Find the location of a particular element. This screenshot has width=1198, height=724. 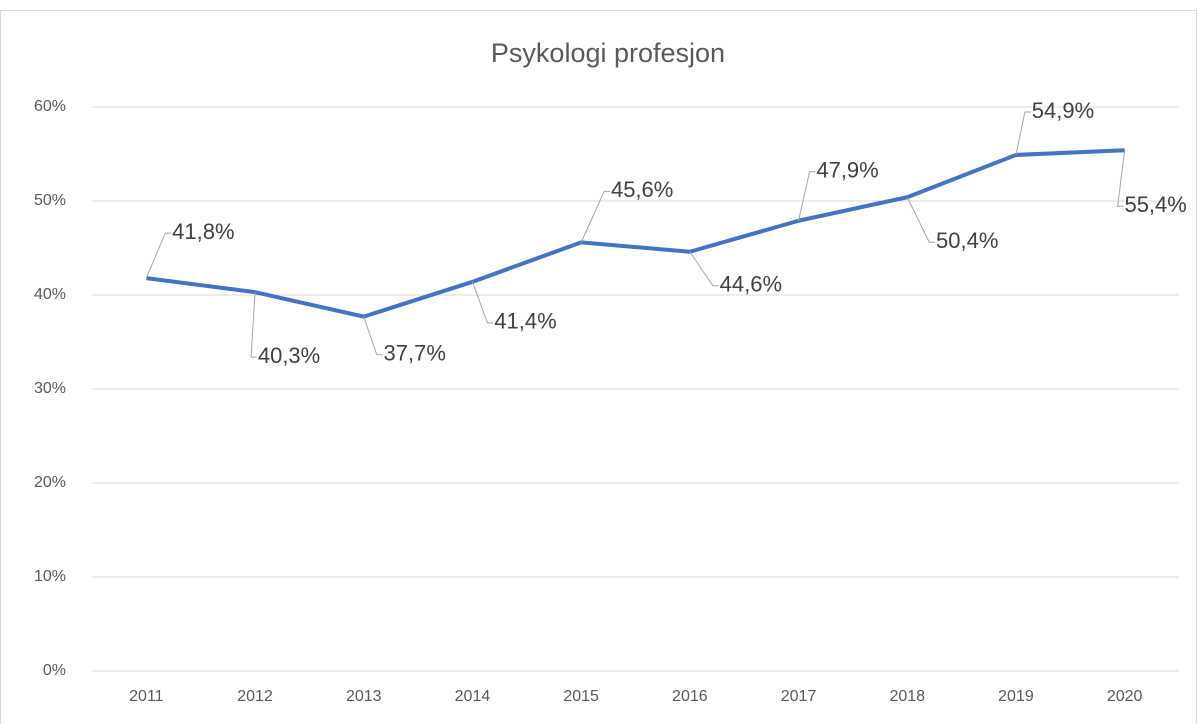

data-label: 54,9% is located at coordinates (1063, 110).